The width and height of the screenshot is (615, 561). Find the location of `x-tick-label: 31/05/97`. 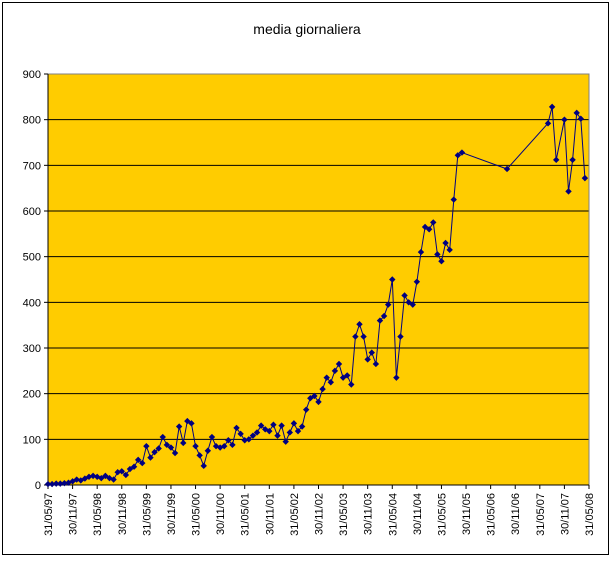

x-tick-label: 31/05/97 is located at coordinates (49, 514).